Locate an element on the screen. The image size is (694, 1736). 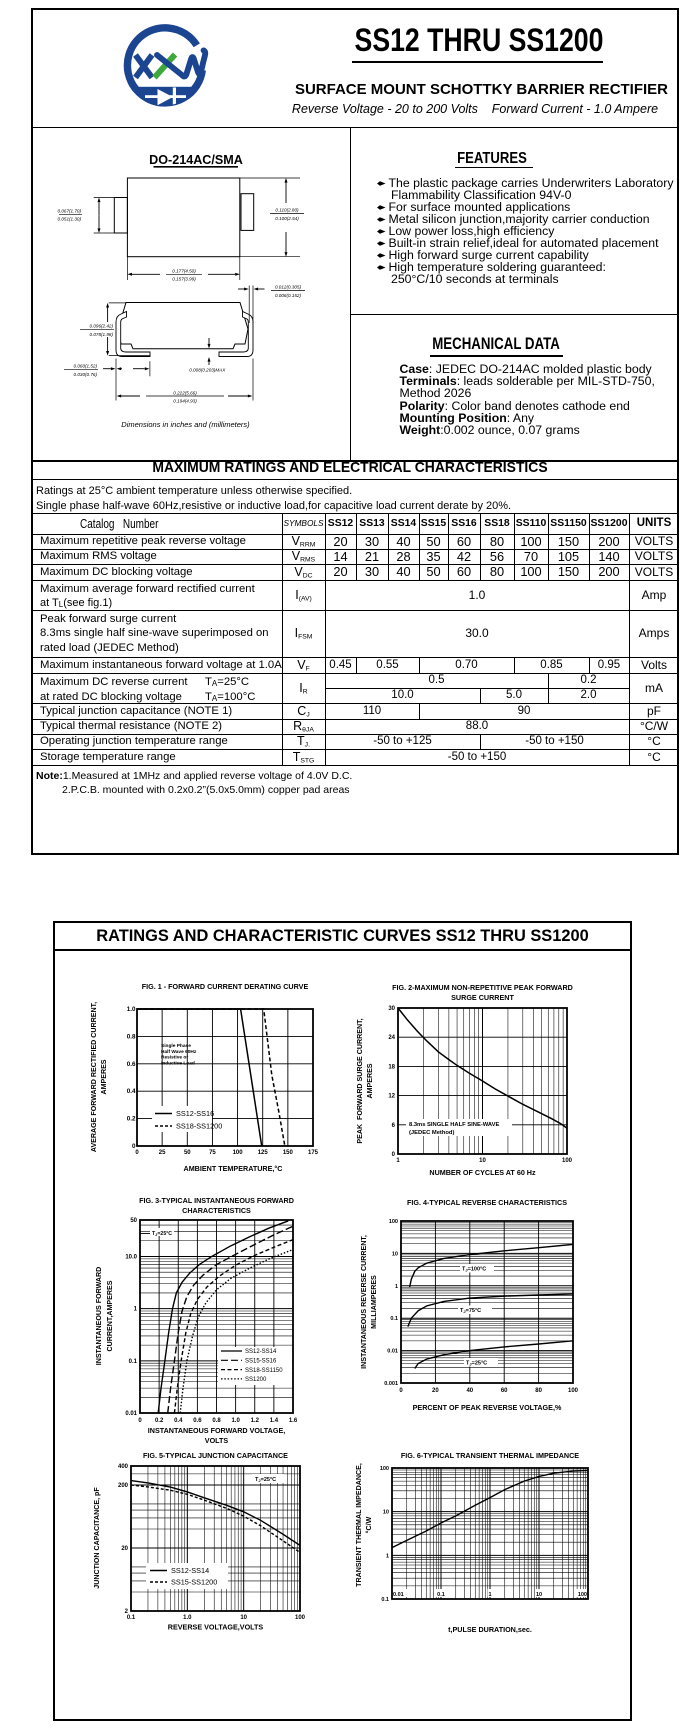
svg-text: 0.194(4.93) is located at coordinates (185, 401).